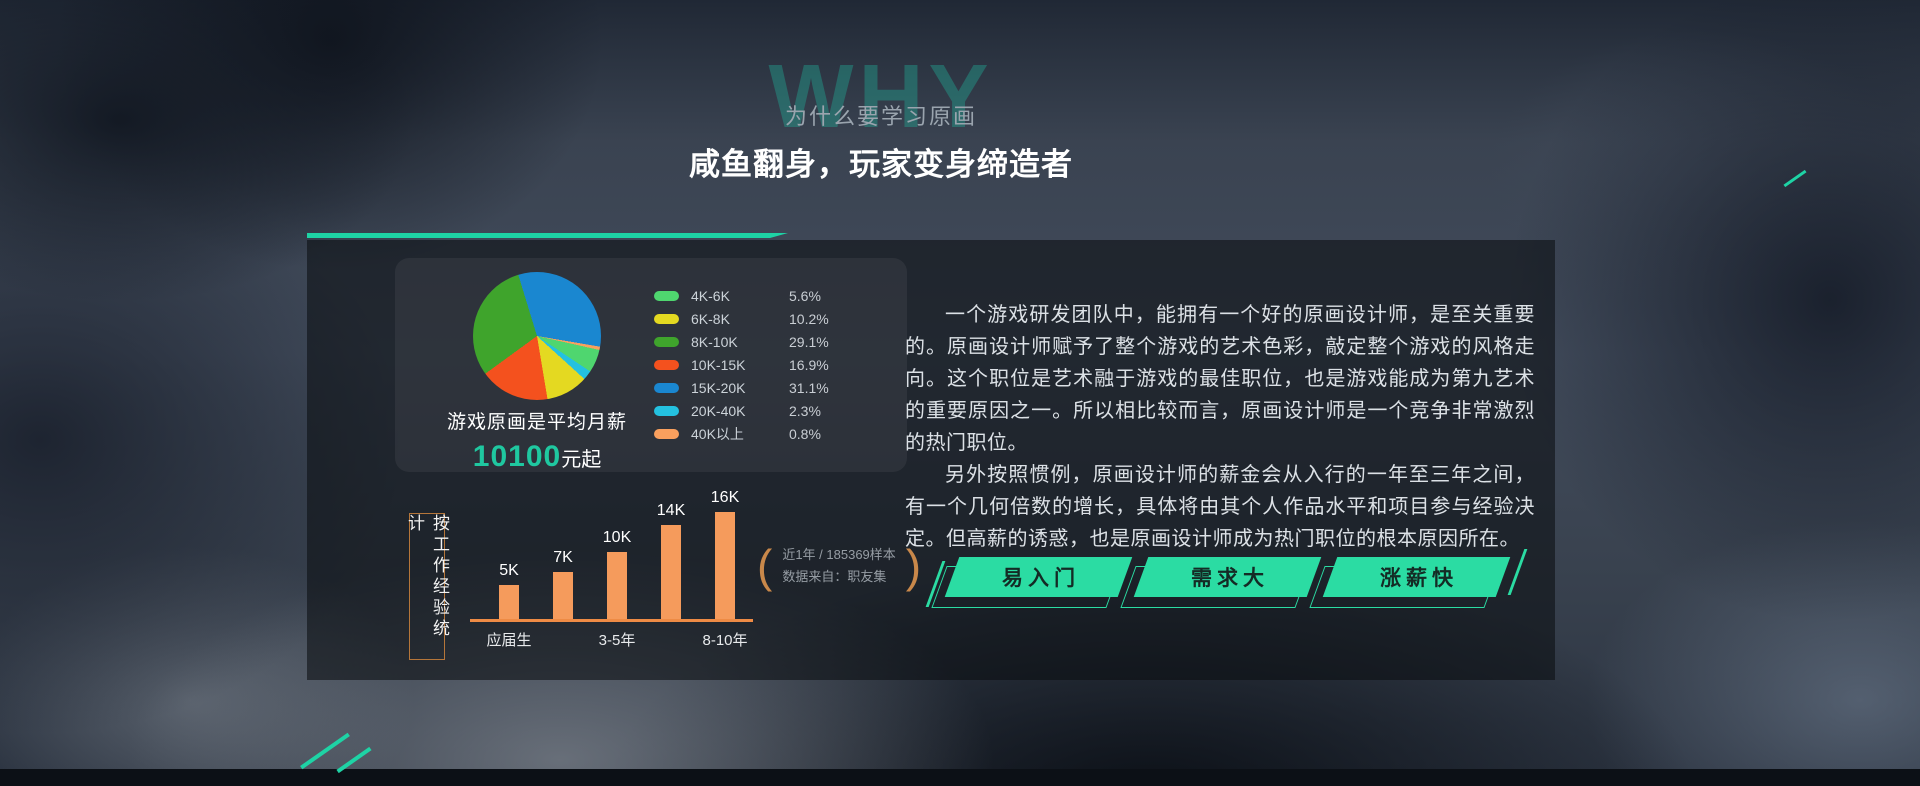 The width and height of the screenshot is (1920, 786). What do you see at coordinates (427, 577) in the screenshot?
I see `experience-chart-label: 按工作经验统计` at bounding box center [427, 577].